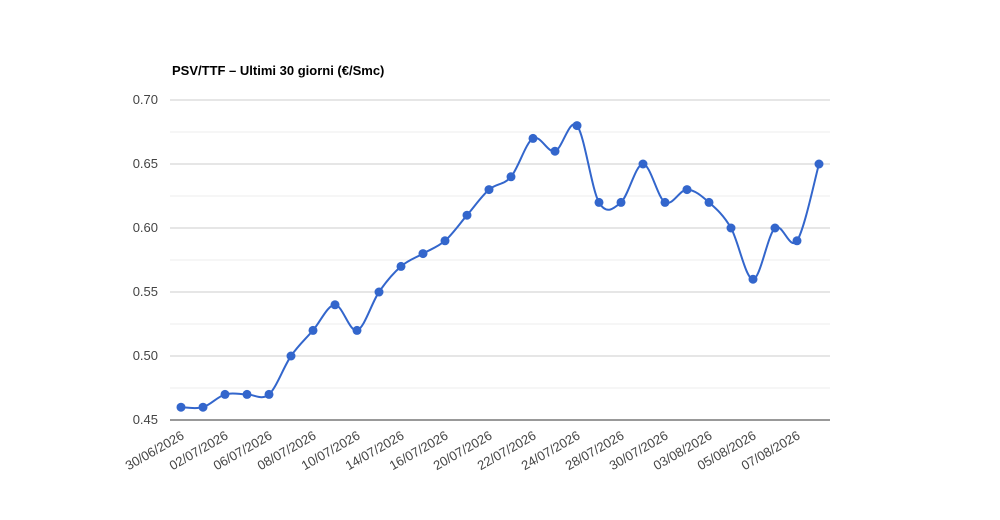 This screenshot has width=1000, height=520. What do you see at coordinates (145, 99) in the screenshot?
I see `y-tick-label: 0.70` at bounding box center [145, 99].